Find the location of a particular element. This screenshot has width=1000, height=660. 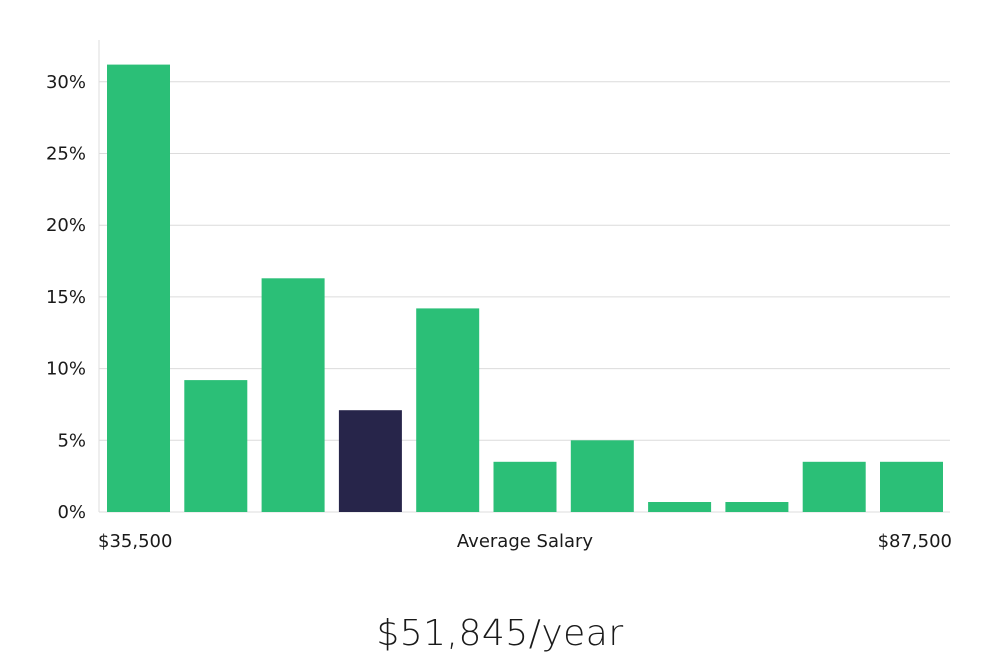

y-tick-label: 0% is located at coordinates (71, 512).